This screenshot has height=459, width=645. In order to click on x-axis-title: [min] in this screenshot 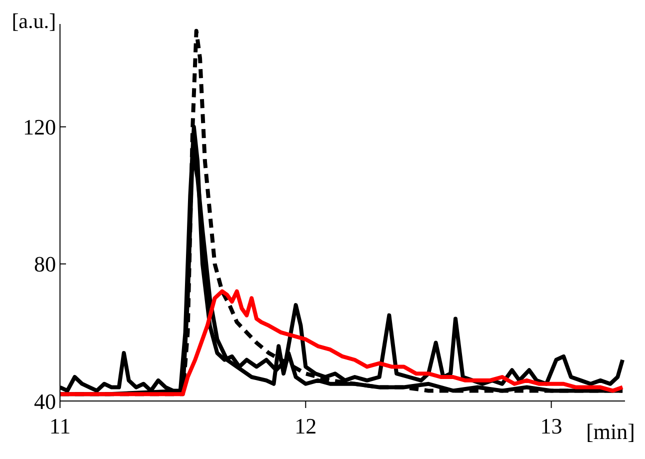, I will do `click(610, 431)`.